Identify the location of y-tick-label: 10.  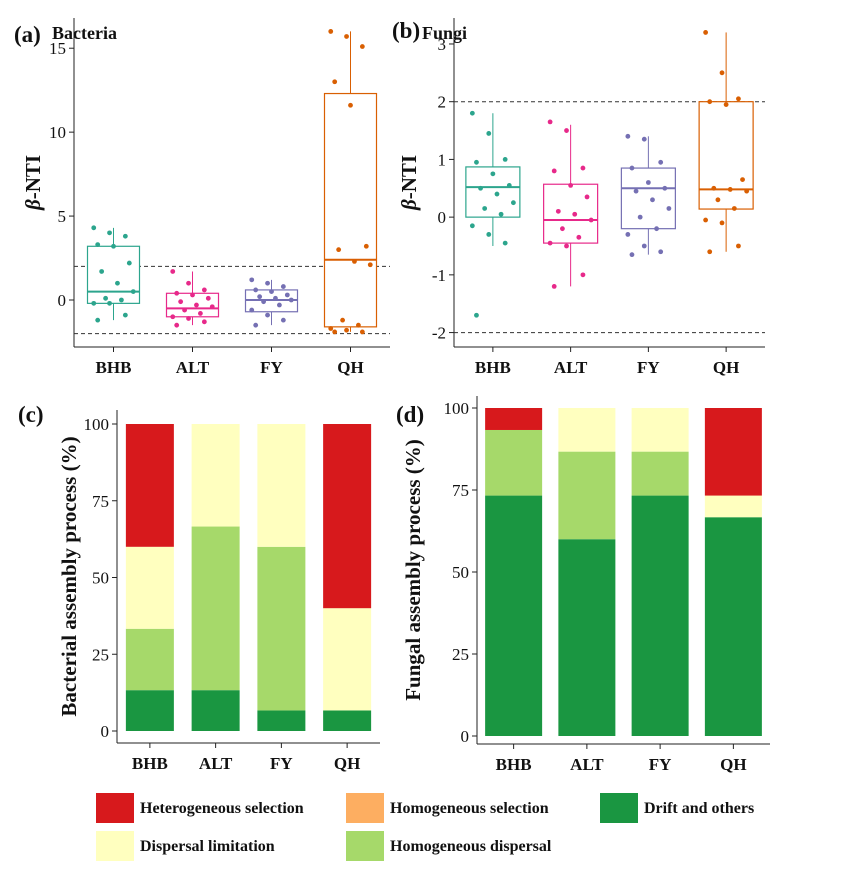
(57, 132).